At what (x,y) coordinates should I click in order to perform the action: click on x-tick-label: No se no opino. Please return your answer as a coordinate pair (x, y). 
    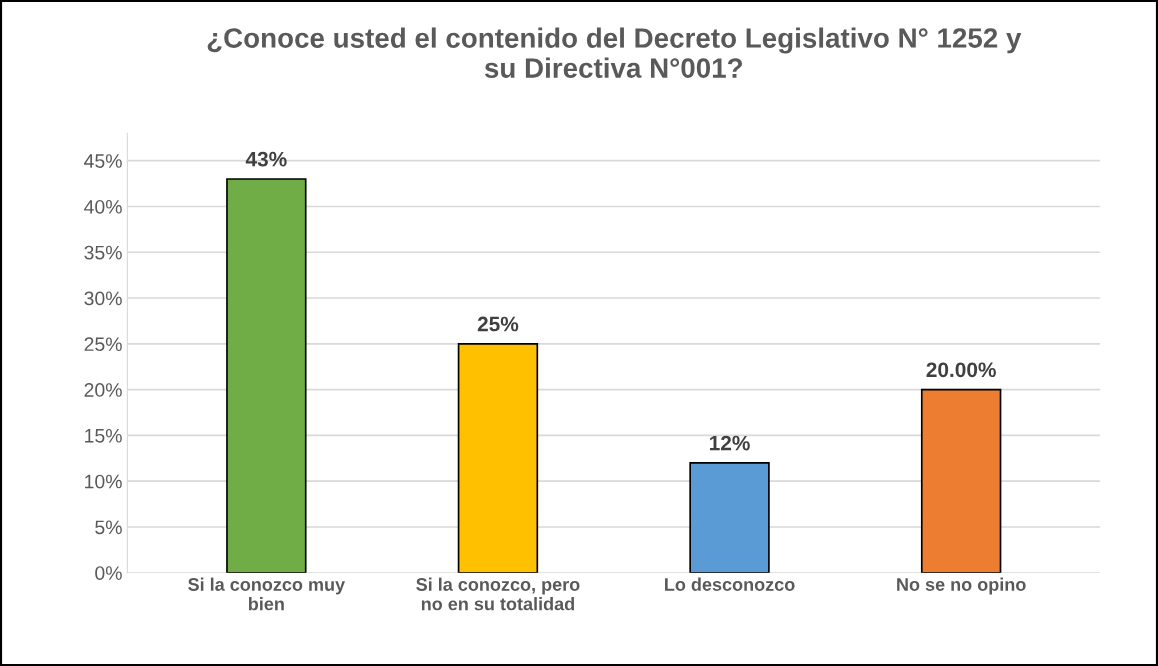
    Looking at the image, I should click on (961, 586).